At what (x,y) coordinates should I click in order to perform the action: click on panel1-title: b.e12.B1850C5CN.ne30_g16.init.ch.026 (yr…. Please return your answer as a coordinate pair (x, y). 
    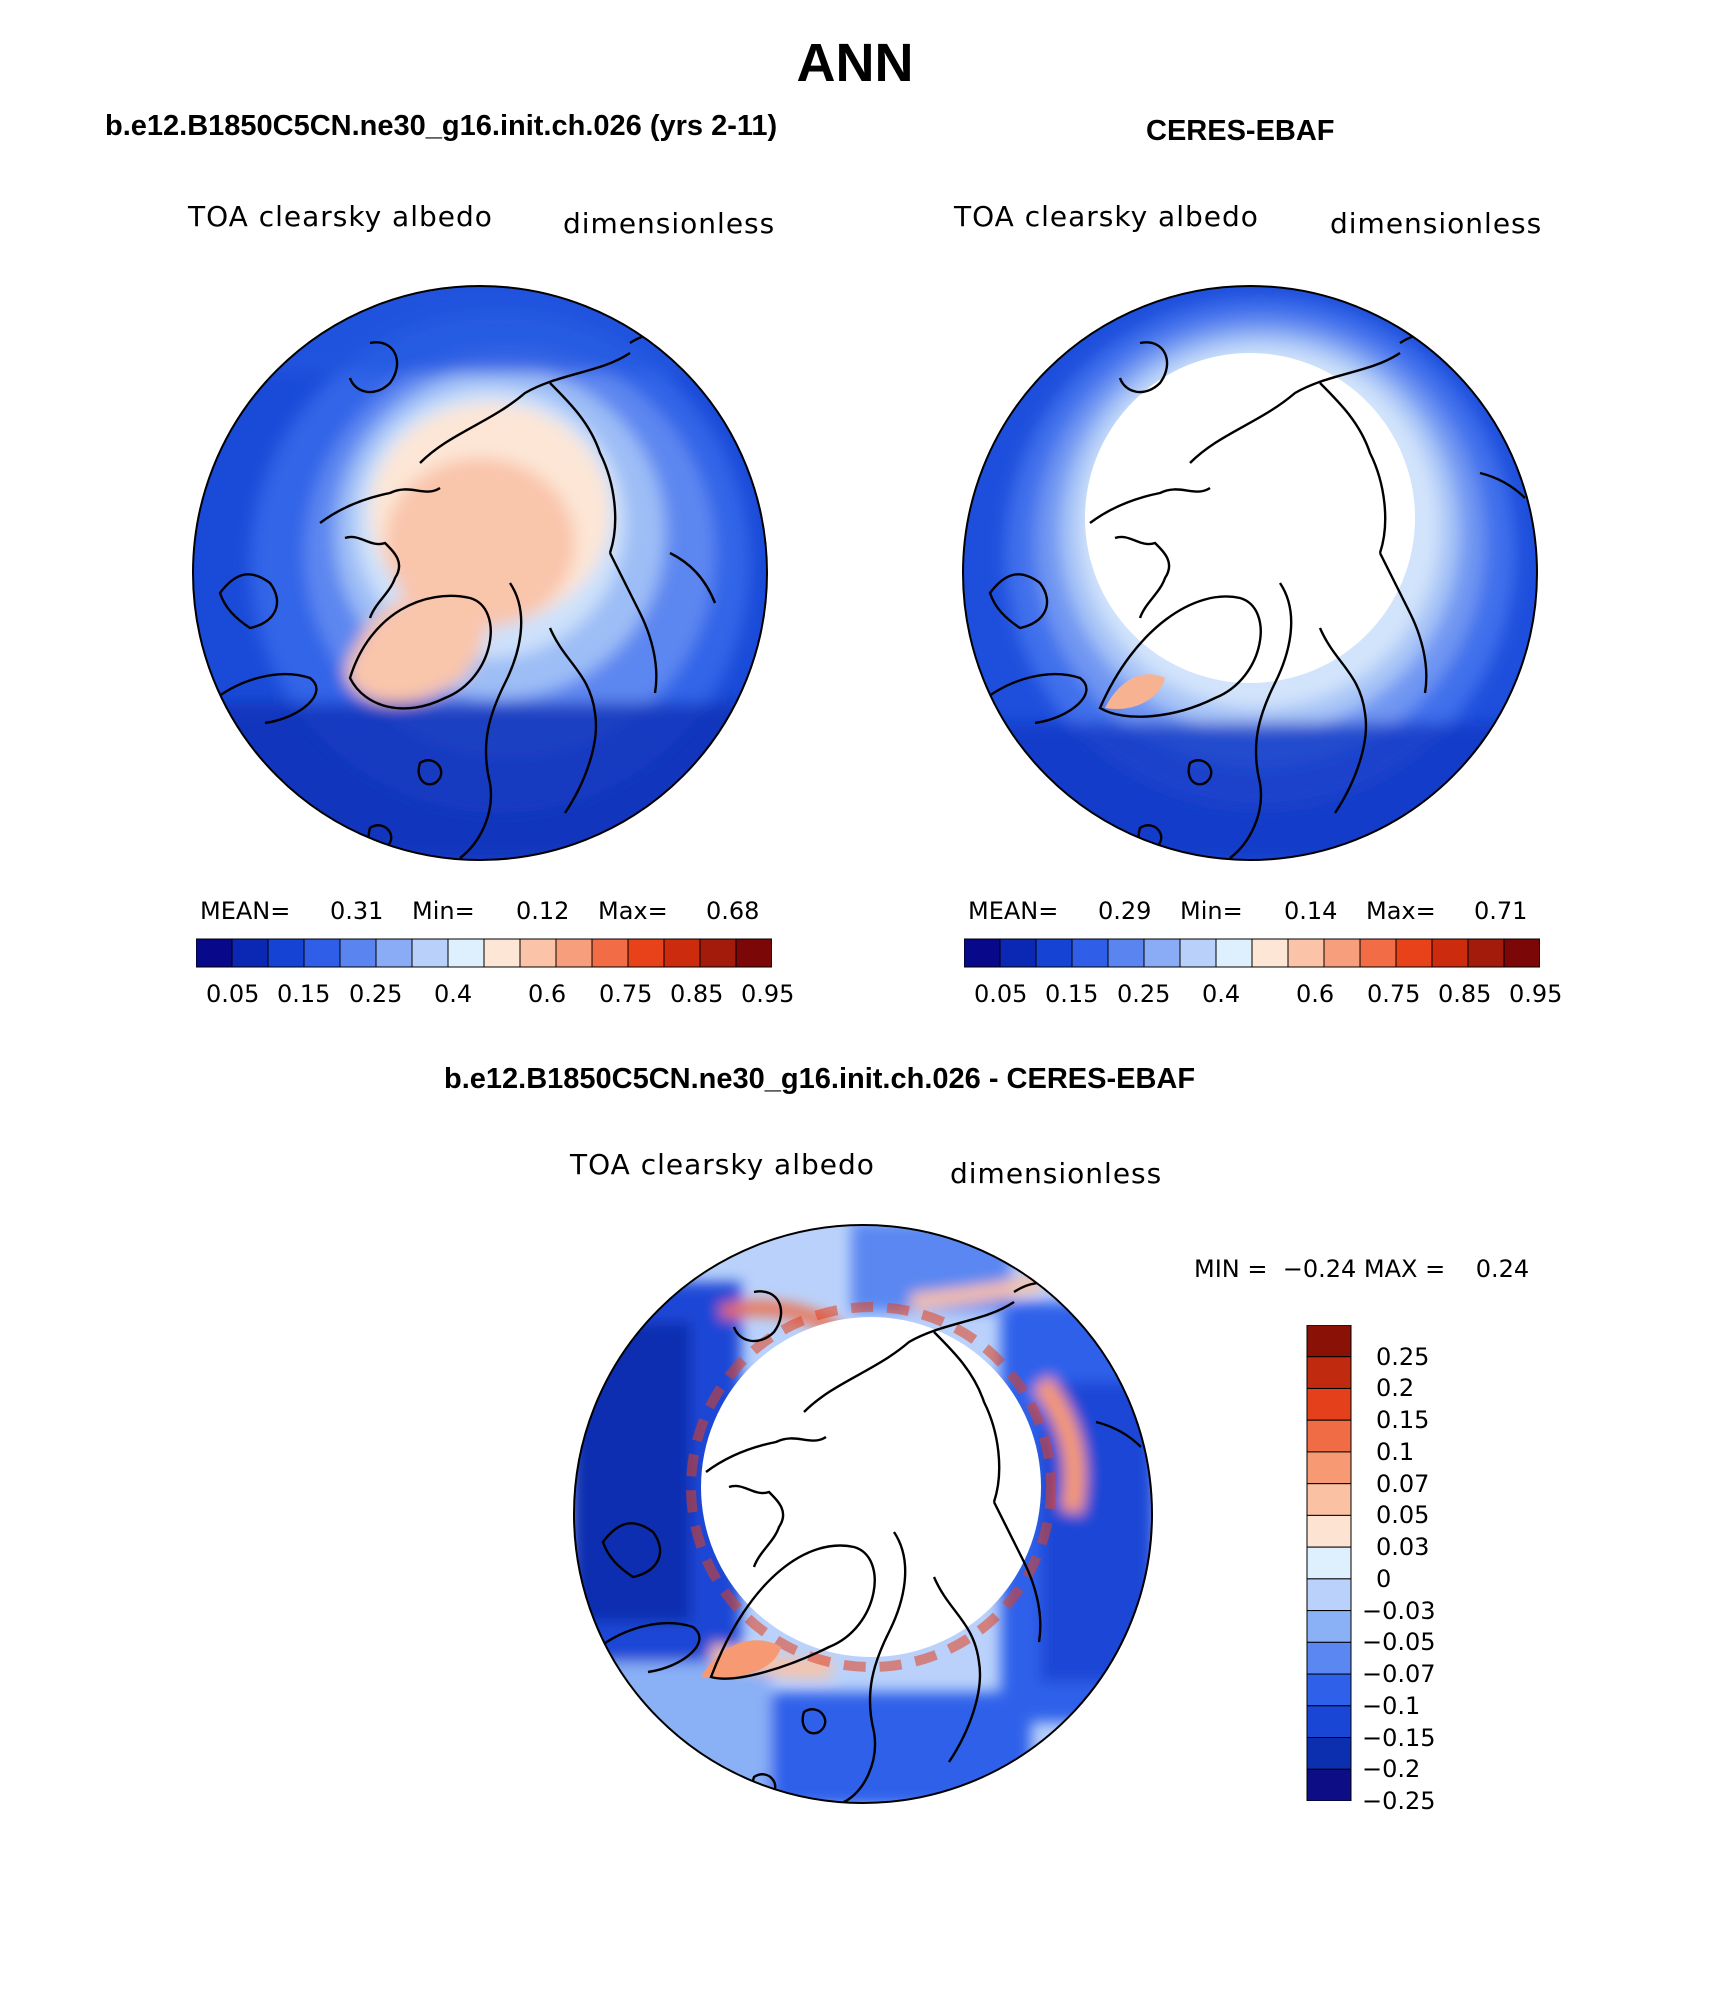
    Looking at the image, I should click on (441, 126).